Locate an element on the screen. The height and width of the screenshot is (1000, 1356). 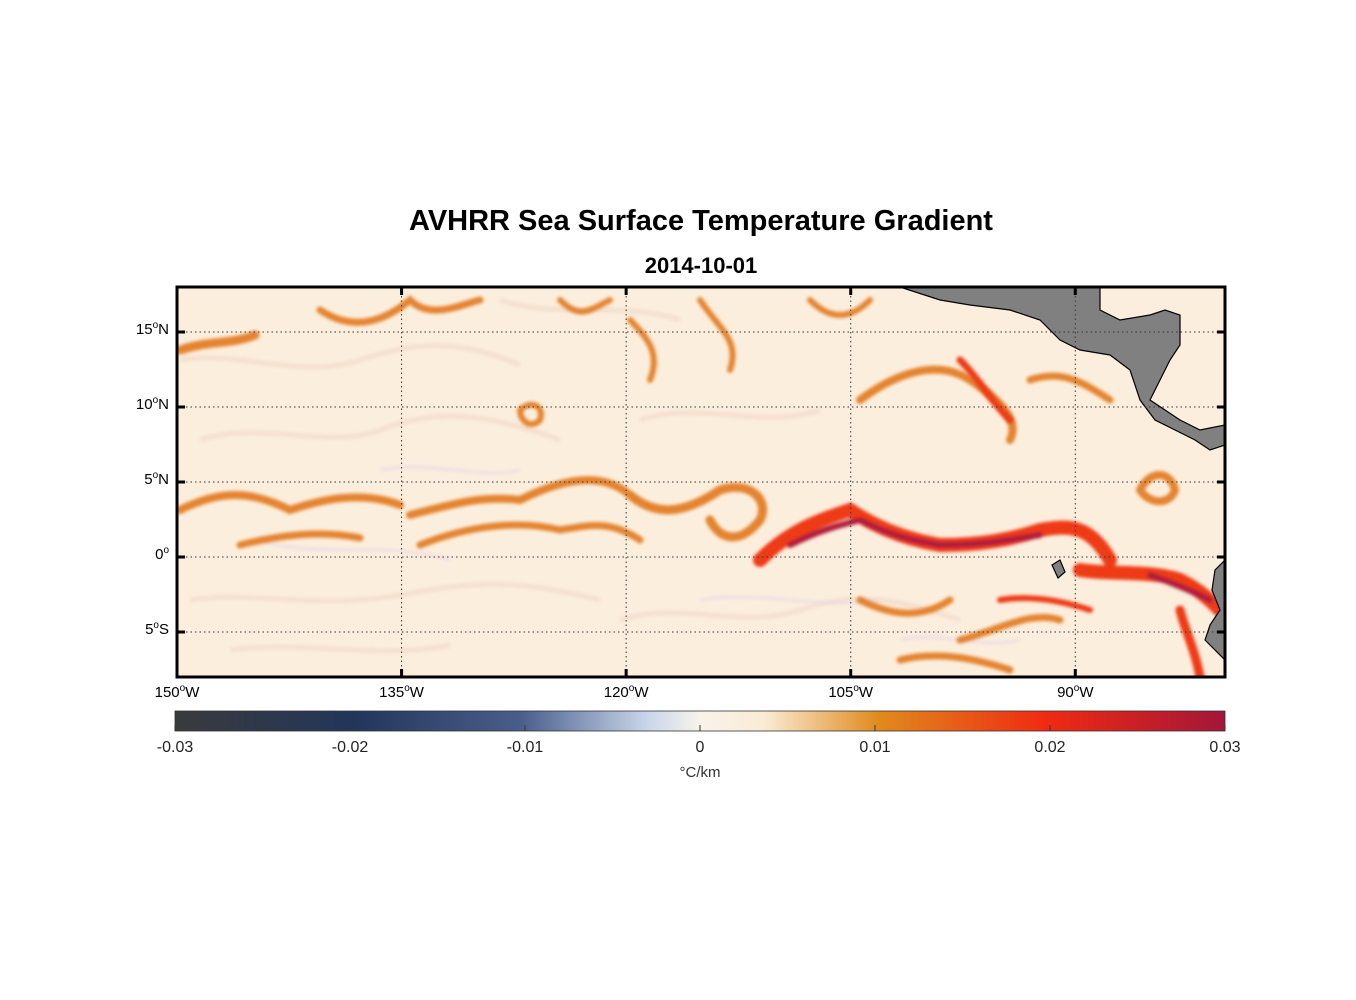
colorbar-ticks is located at coordinates (700, 728).